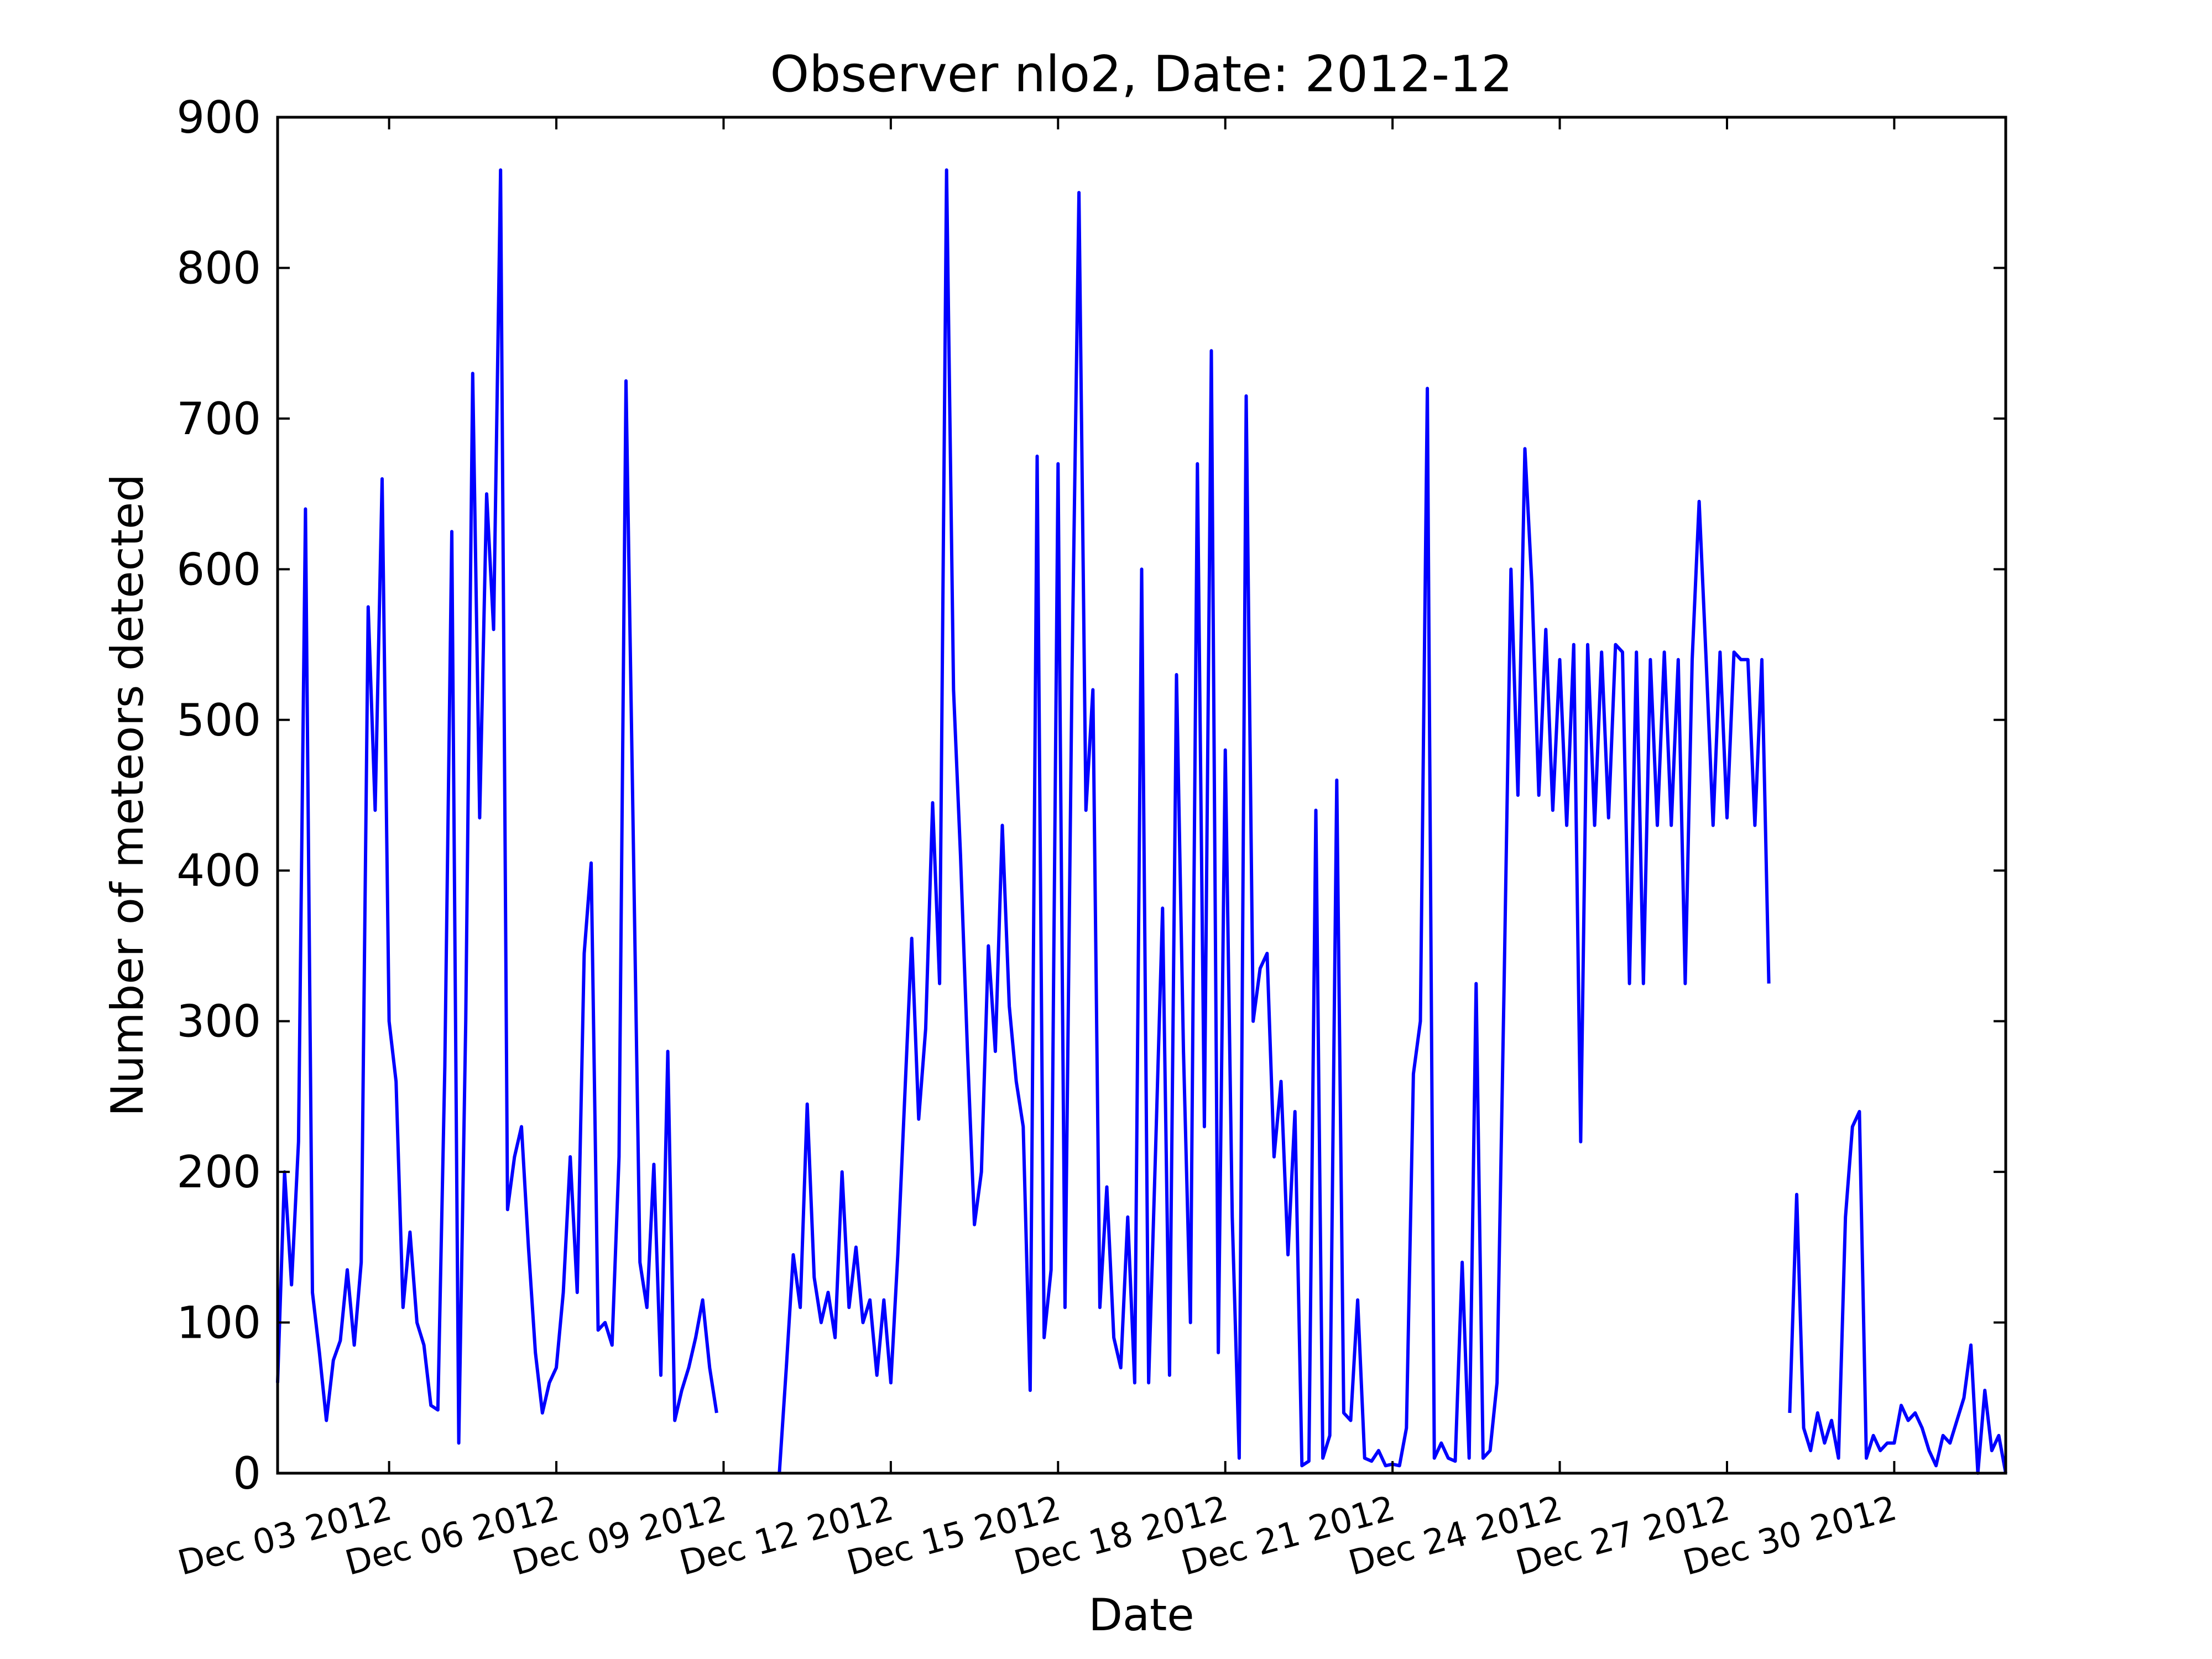  I want to click on y-tick-label: 0, so click(247, 1473).